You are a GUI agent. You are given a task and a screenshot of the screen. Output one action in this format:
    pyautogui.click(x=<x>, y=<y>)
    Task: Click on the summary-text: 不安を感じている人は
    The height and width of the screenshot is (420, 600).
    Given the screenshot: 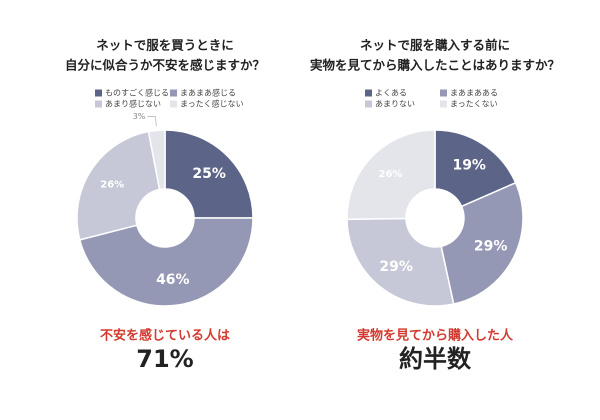 What is the action you would take?
    pyautogui.click(x=165, y=336)
    